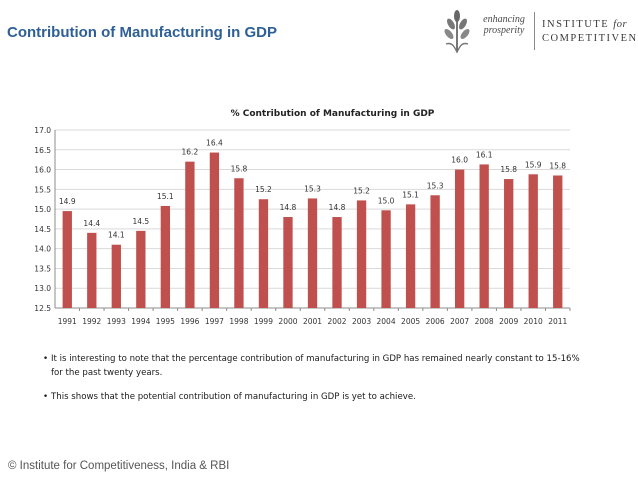 The image size is (638, 478). Describe the element at coordinates (214, 321) in the screenshot. I see `x-tick-label: 1997` at that location.